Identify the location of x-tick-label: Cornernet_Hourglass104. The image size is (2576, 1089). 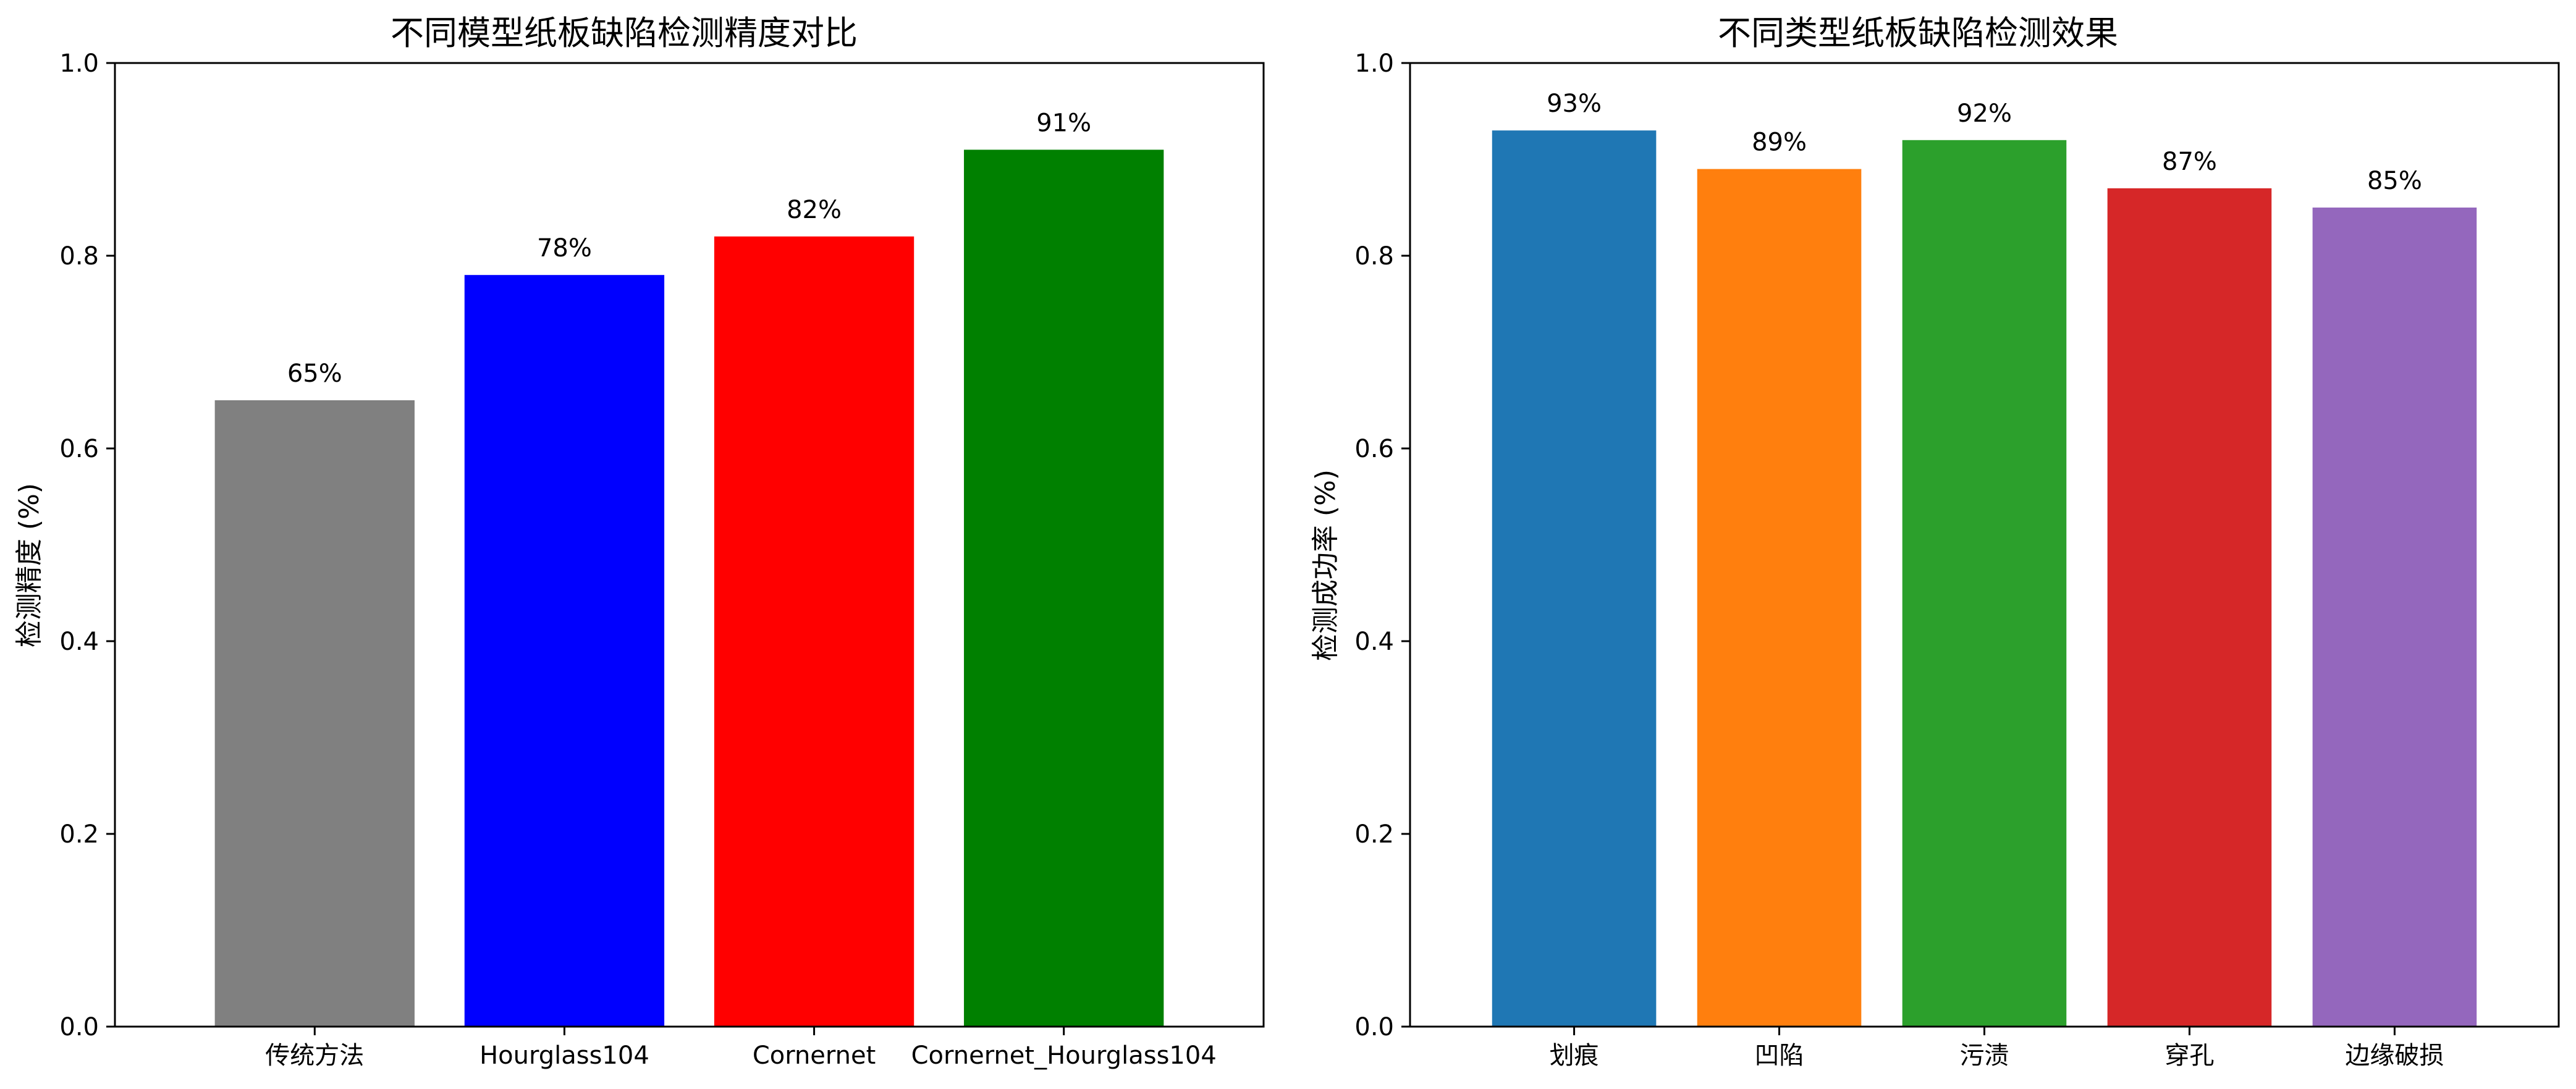
(1064, 1055).